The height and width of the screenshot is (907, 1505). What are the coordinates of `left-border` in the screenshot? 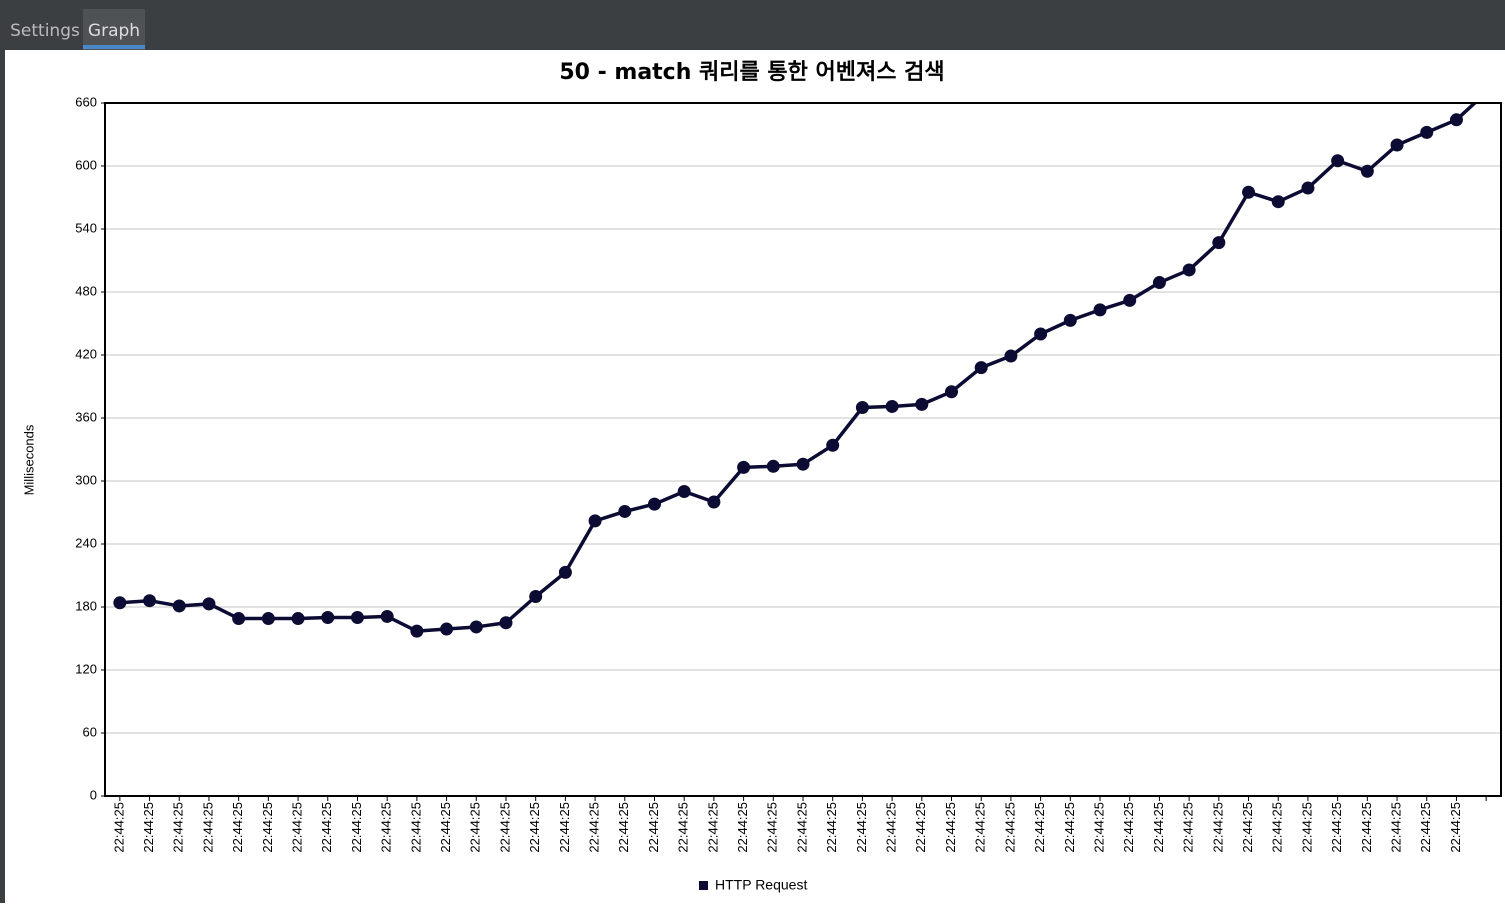 It's located at (2, 476).